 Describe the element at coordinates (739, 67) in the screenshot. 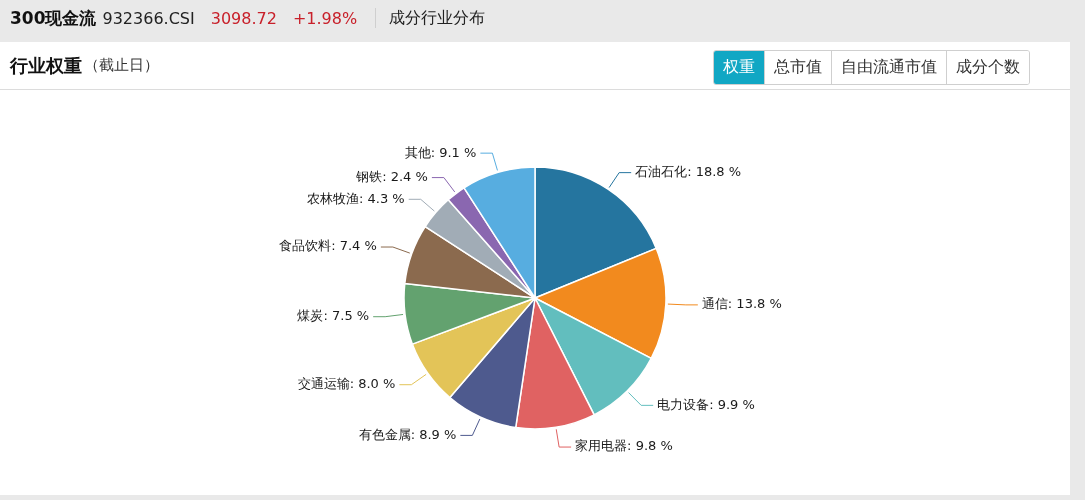

I see `tab: 权重` at that location.